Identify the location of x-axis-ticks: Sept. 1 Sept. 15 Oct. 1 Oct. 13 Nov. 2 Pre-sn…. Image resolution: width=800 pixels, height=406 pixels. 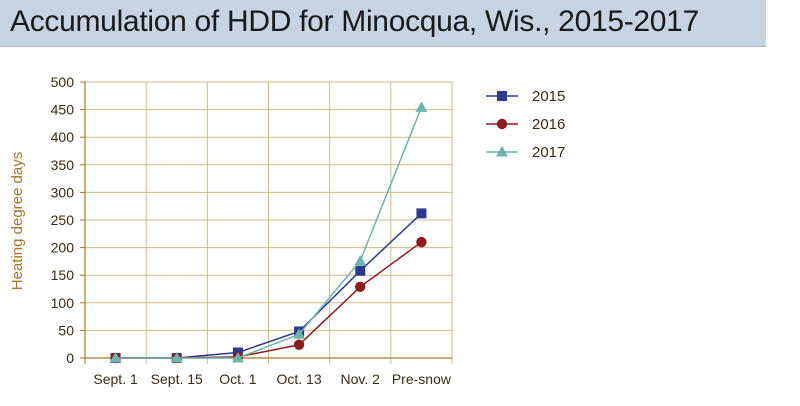
(272, 379).